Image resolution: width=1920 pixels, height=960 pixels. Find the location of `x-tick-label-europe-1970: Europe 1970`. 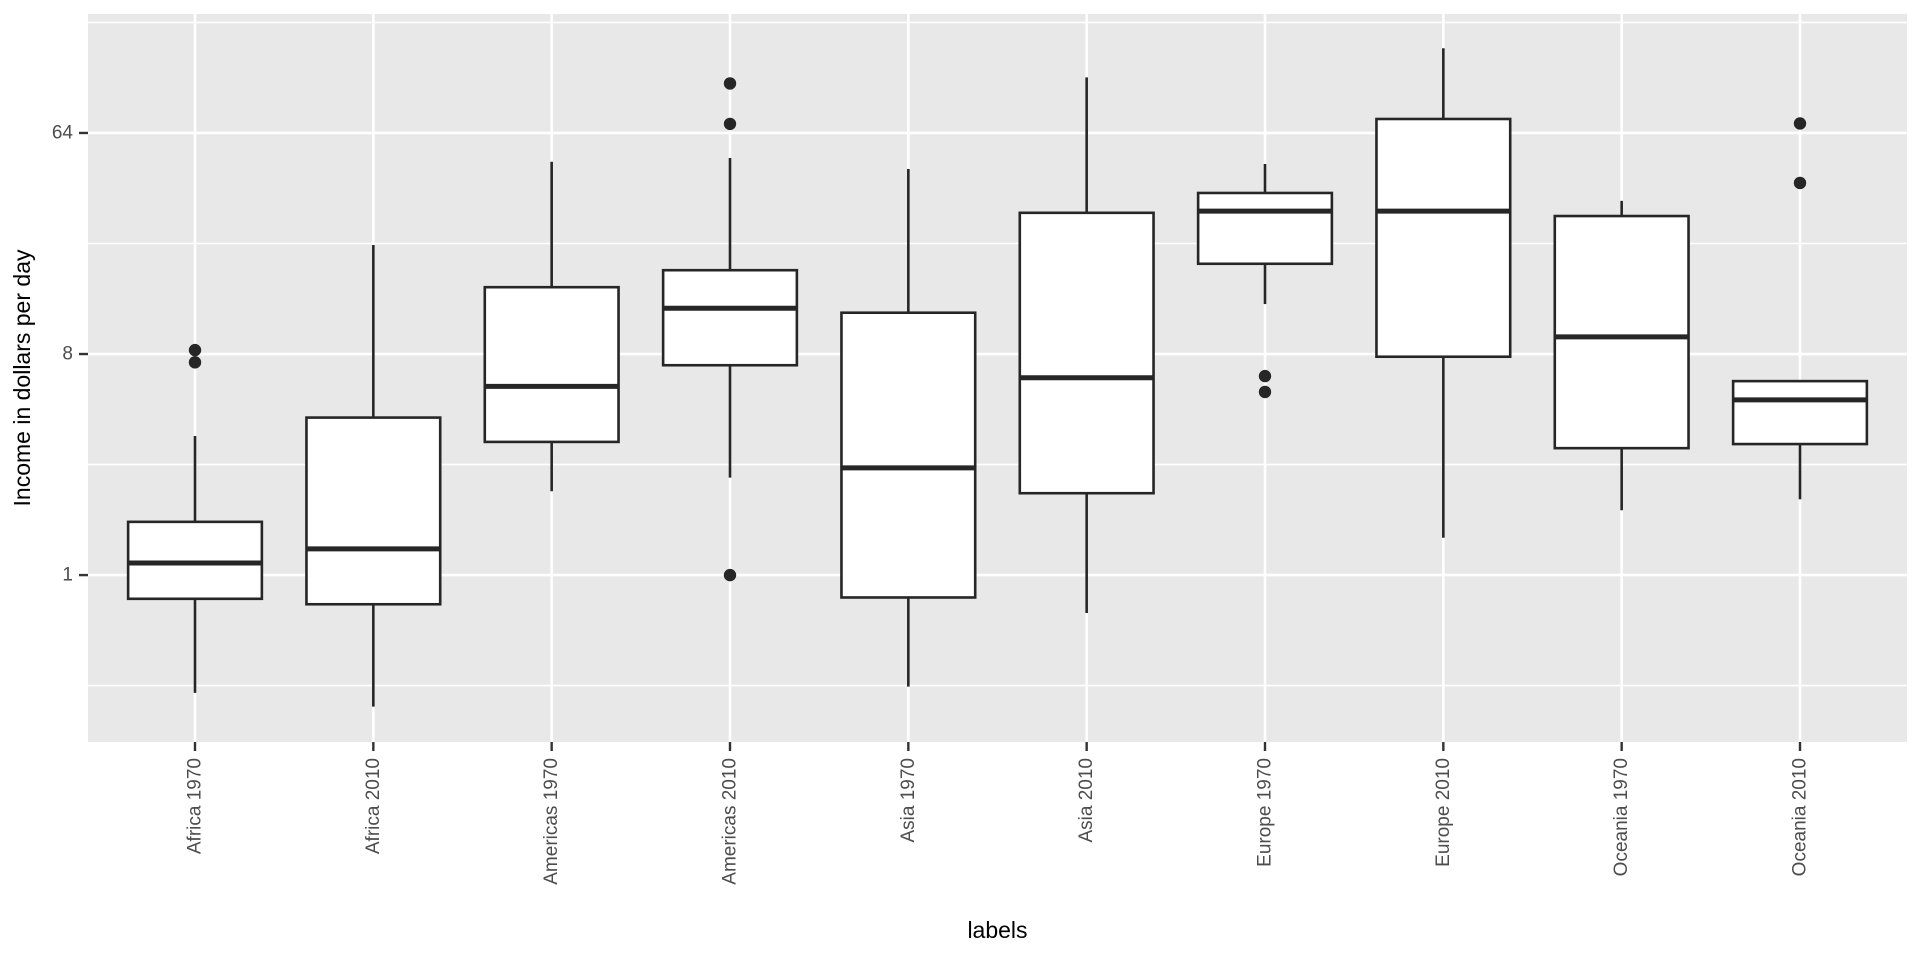

x-tick-label-europe-1970: Europe 1970 is located at coordinates (1265, 812).